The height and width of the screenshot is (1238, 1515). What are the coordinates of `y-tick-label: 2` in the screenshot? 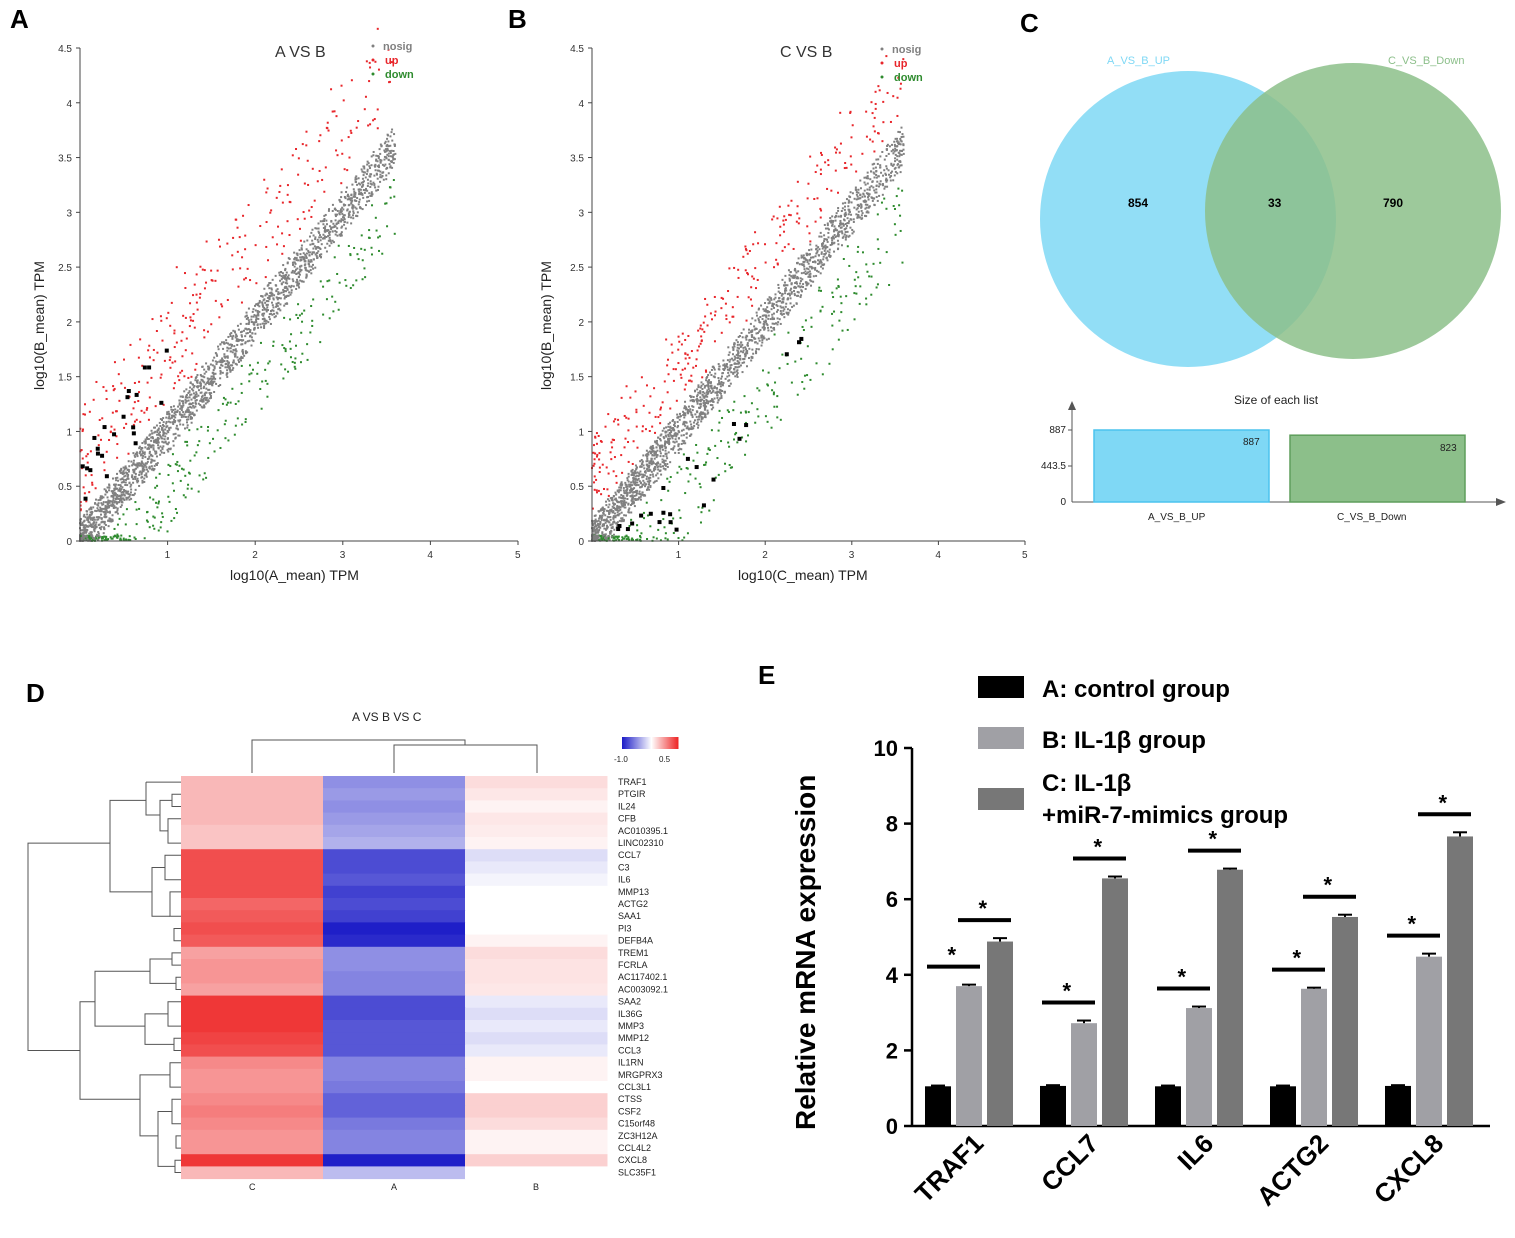 It's located at (69, 323).